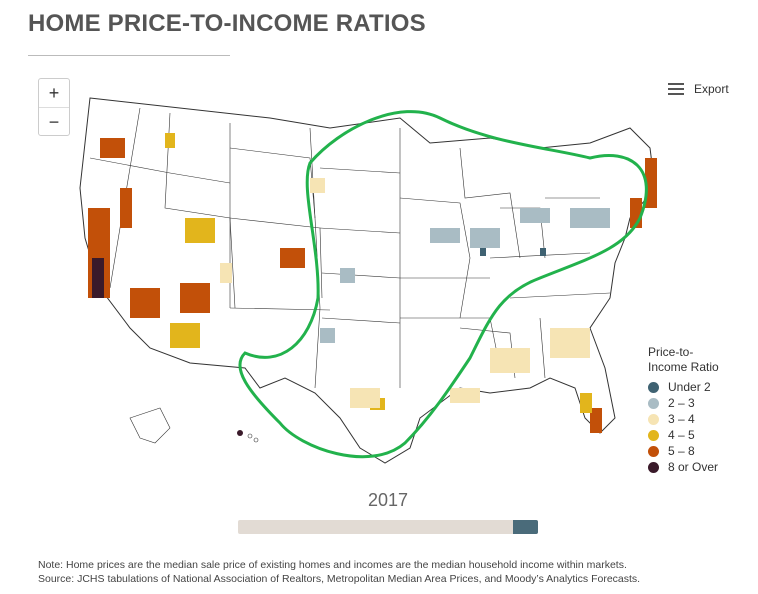 Image resolution: width=758 pixels, height=594 pixels. I want to click on timeline-slider, so click(388, 527).